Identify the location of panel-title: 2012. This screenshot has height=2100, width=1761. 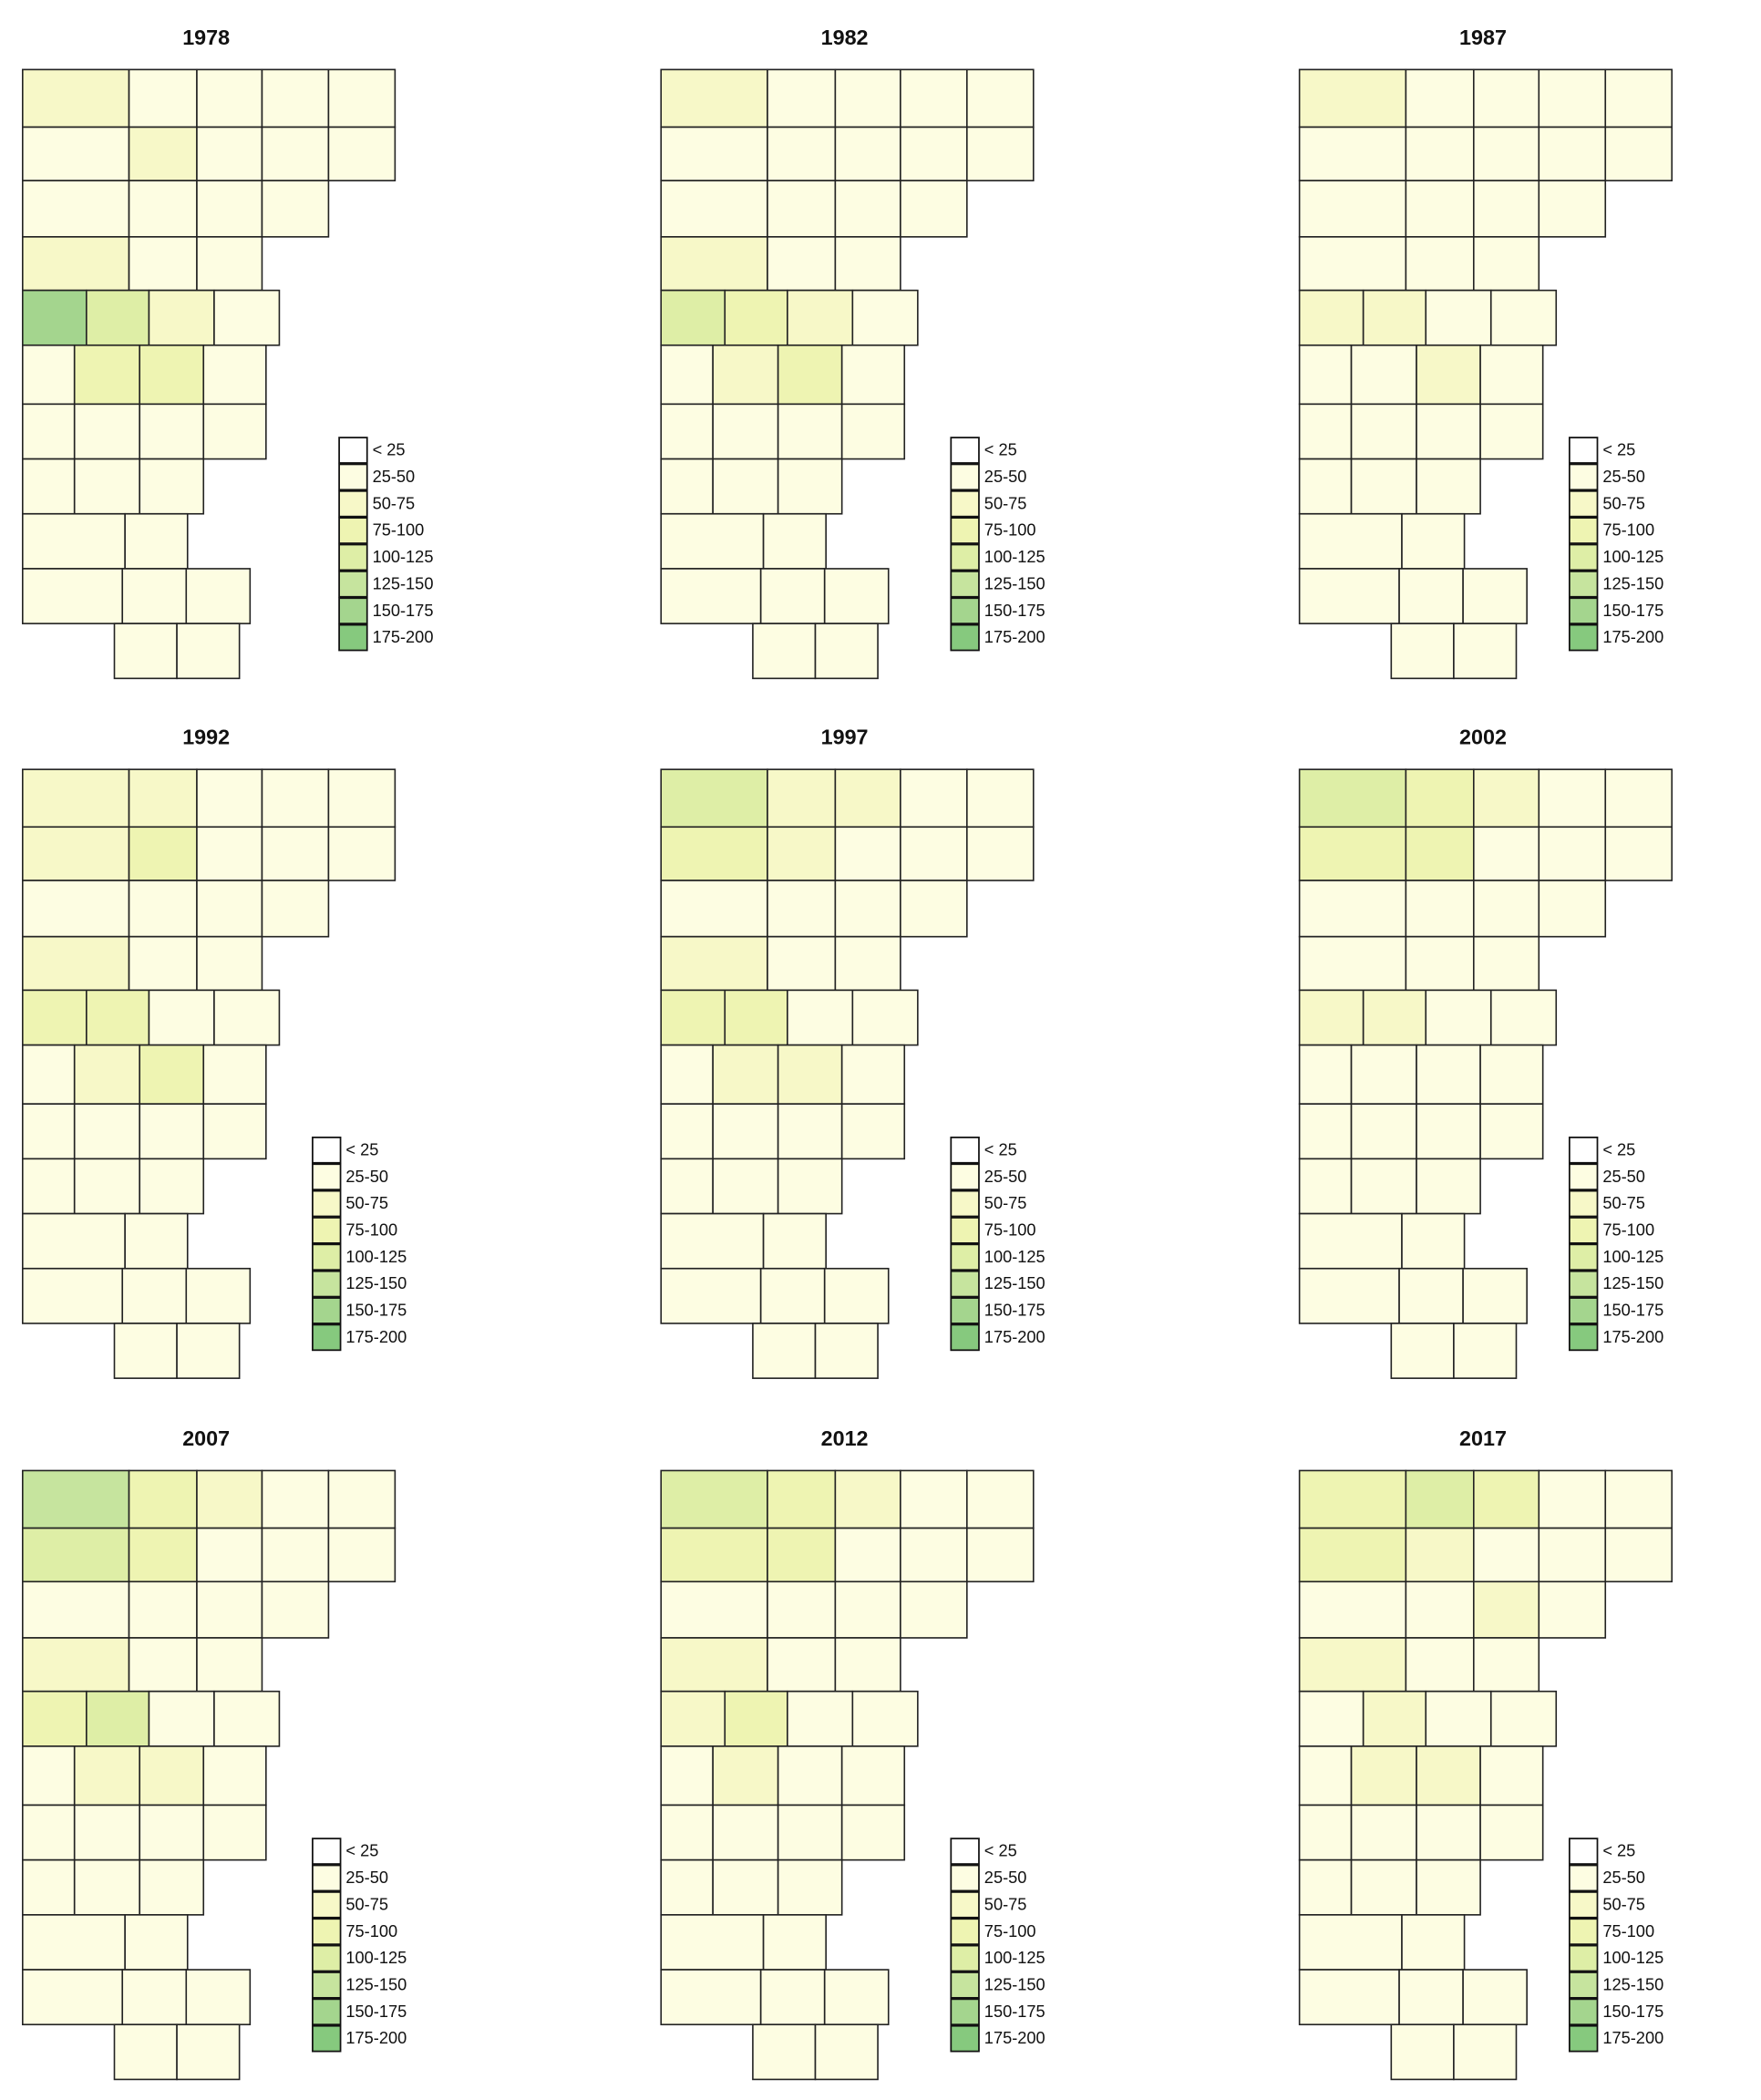
(845, 1438).